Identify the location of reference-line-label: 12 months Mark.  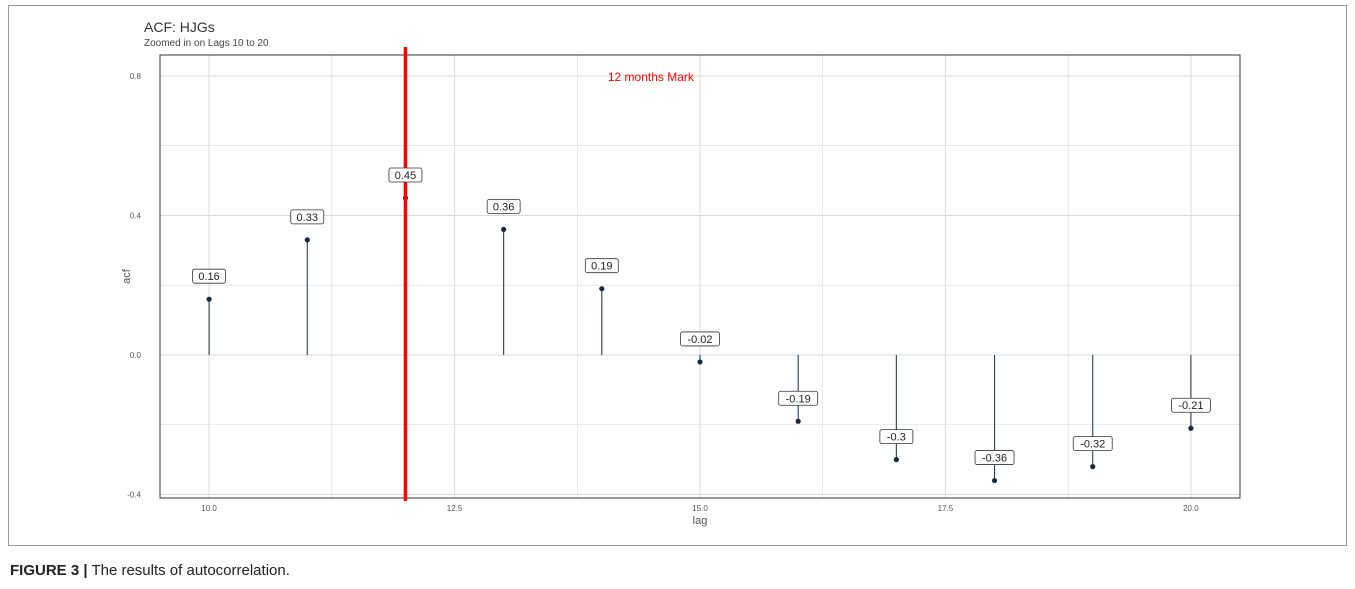
(651, 77).